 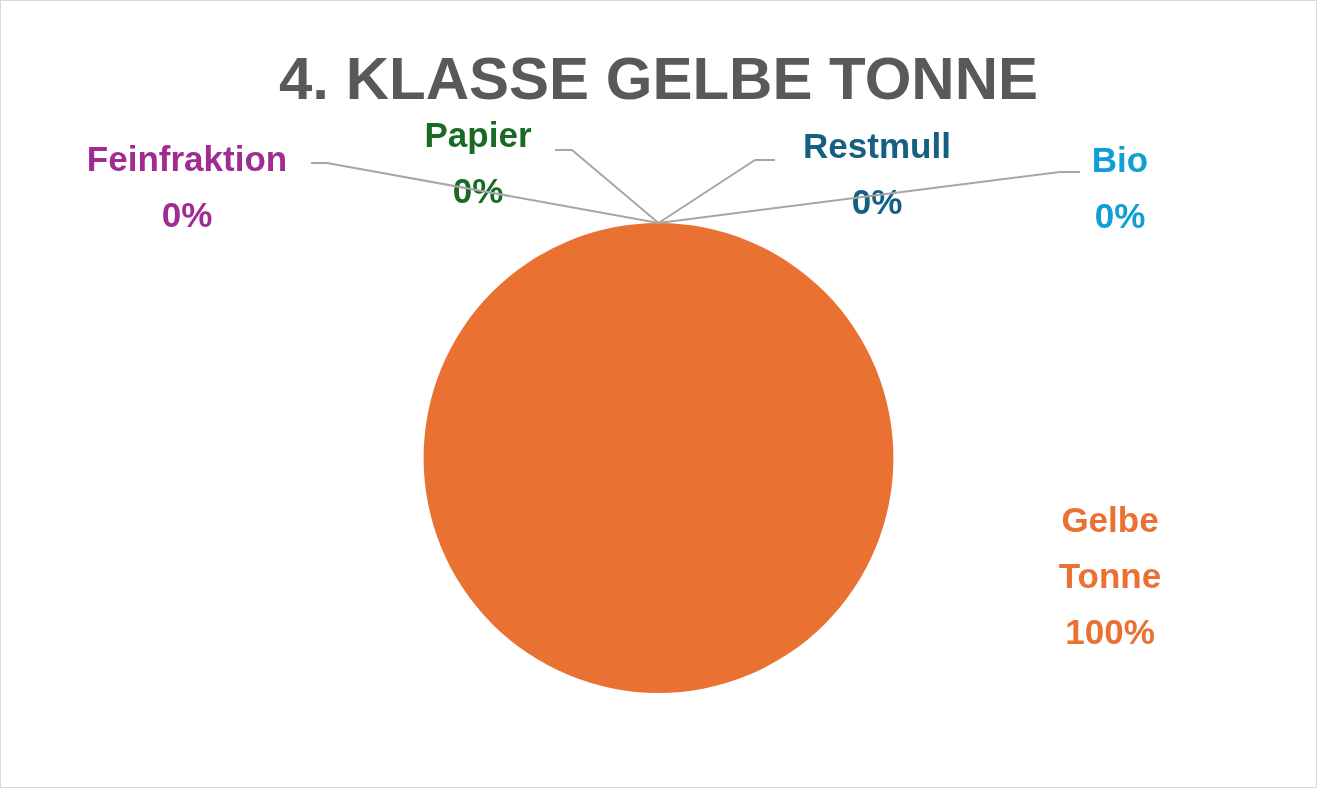 What do you see at coordinates (658, 78) in the screenshot?
I see `chart-title: 4. KLASSE GELBE TONNE` at bounding box center [658, 78].